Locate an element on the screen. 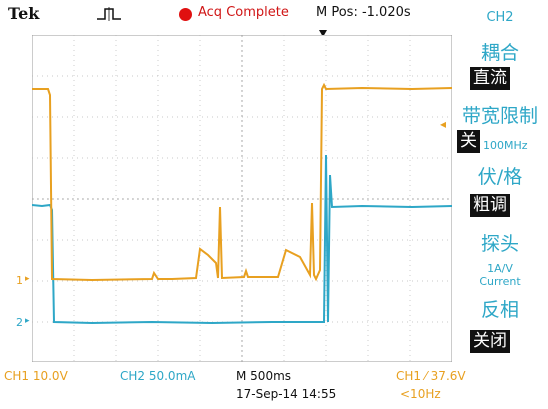  ch1-scale: CH1 10.0V is located at coordinates (36, 376).